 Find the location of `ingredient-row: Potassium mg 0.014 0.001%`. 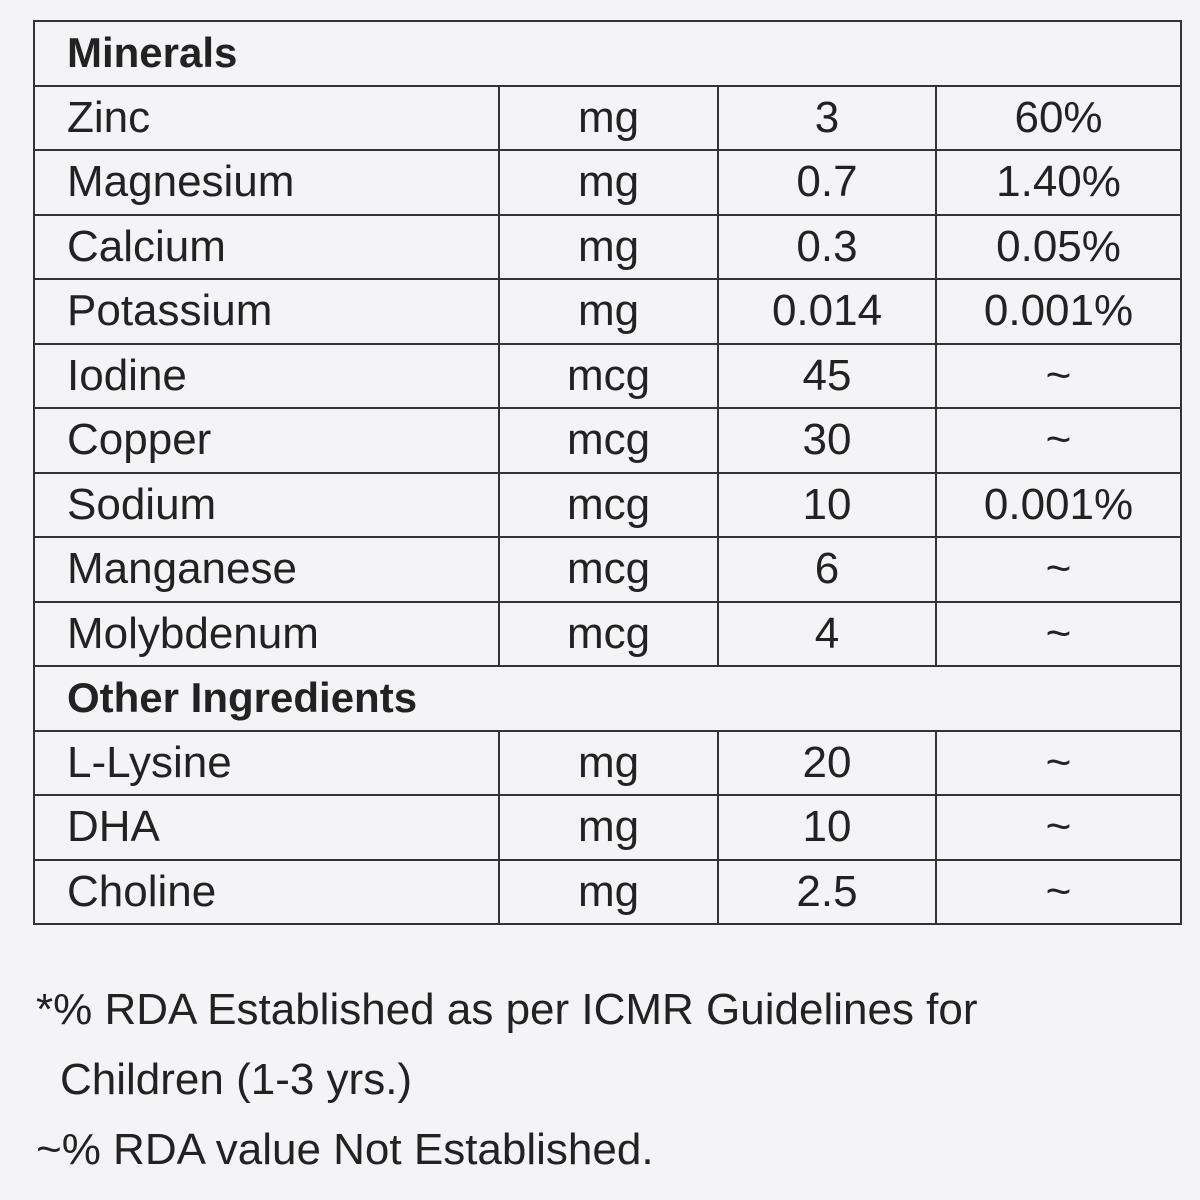

ingredient-row: Potassium mg 0.014 0.001% is located at coordinates (608, 311).